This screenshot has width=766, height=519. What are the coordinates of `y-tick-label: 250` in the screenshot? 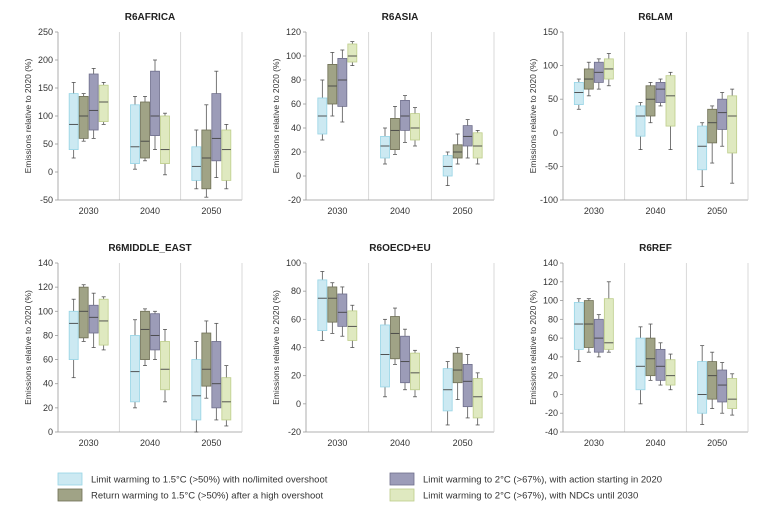 It's located at (45, 32).